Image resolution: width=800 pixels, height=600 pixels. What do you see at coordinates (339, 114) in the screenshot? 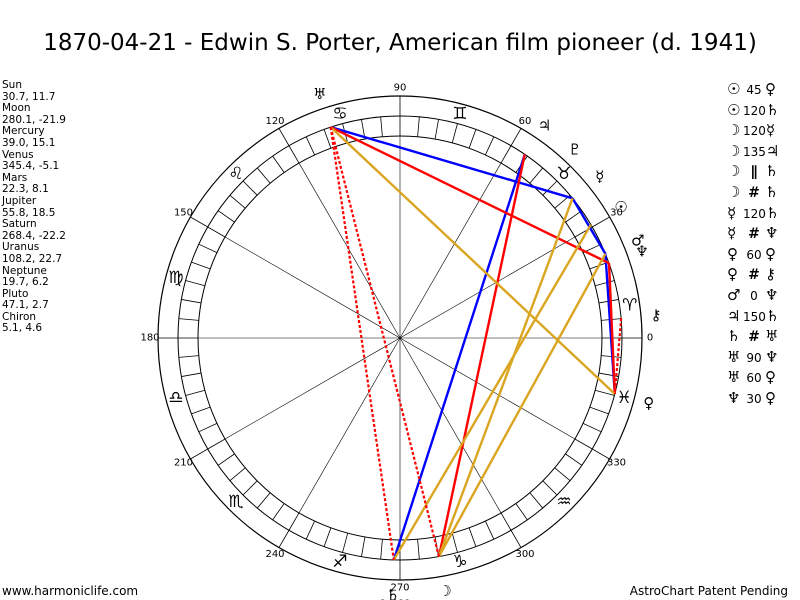
I see `zodiac-sign-icon: ♋` at bounding box center [339, 114].